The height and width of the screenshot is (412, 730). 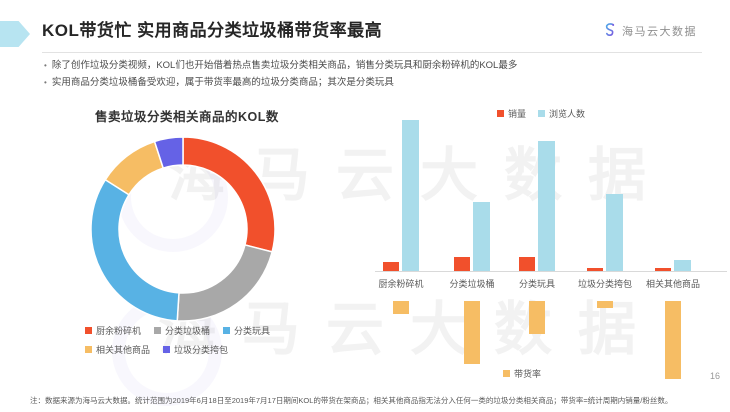 What do you see at coordinates (372, 52) in the screenshot?
I see `header-divider` at bounding box center [372, 52].